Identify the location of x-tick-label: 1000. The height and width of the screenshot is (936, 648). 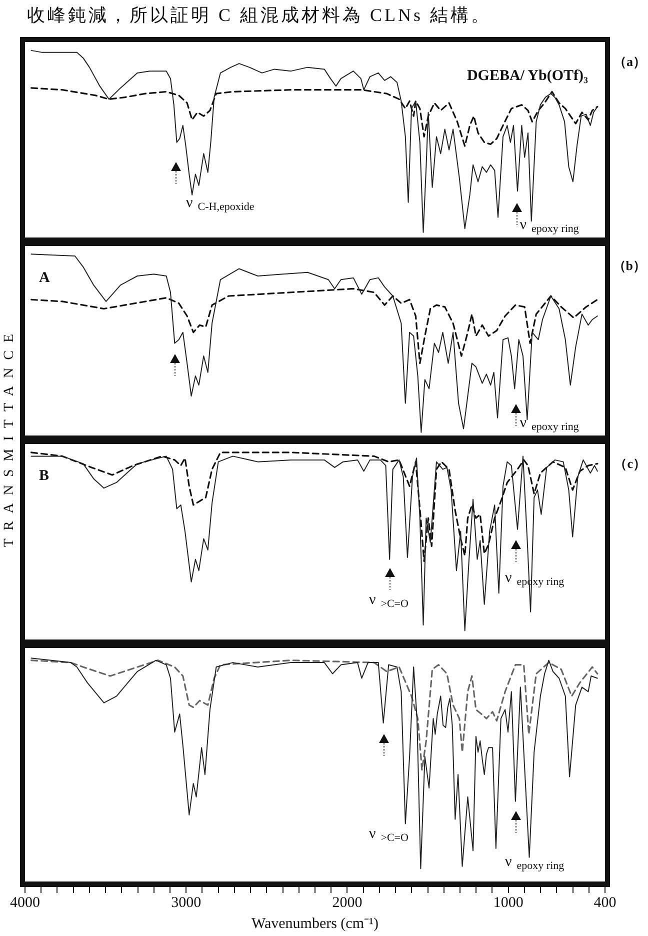
(508, 902).